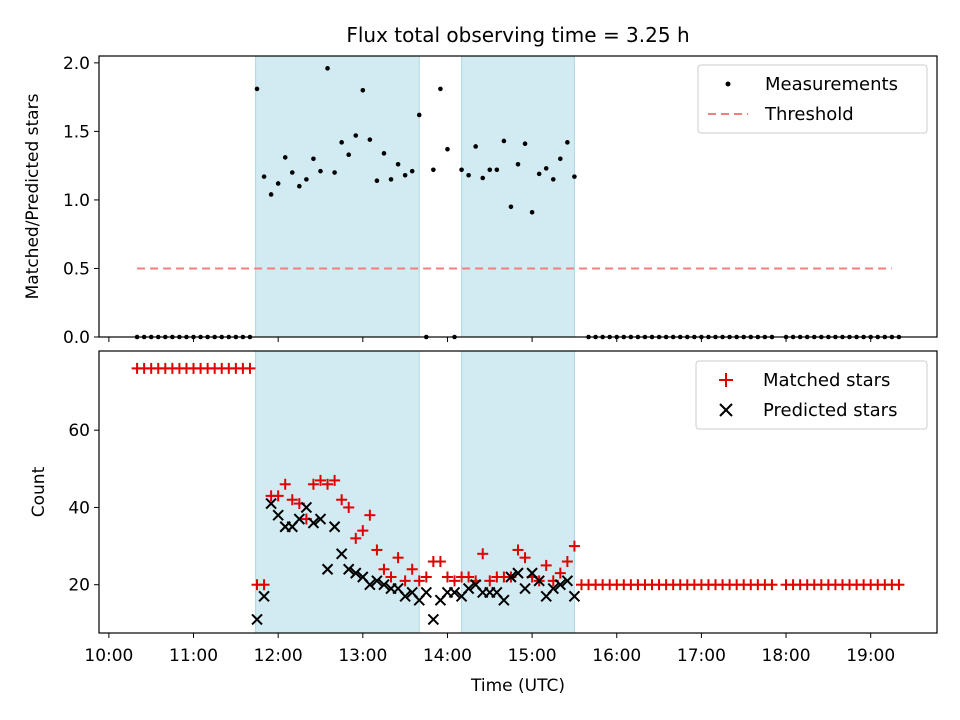  What do you see at coordinates (416, 561) in the screenshot?
I see `predicted-stars-points` at bounding box center [416, 561].